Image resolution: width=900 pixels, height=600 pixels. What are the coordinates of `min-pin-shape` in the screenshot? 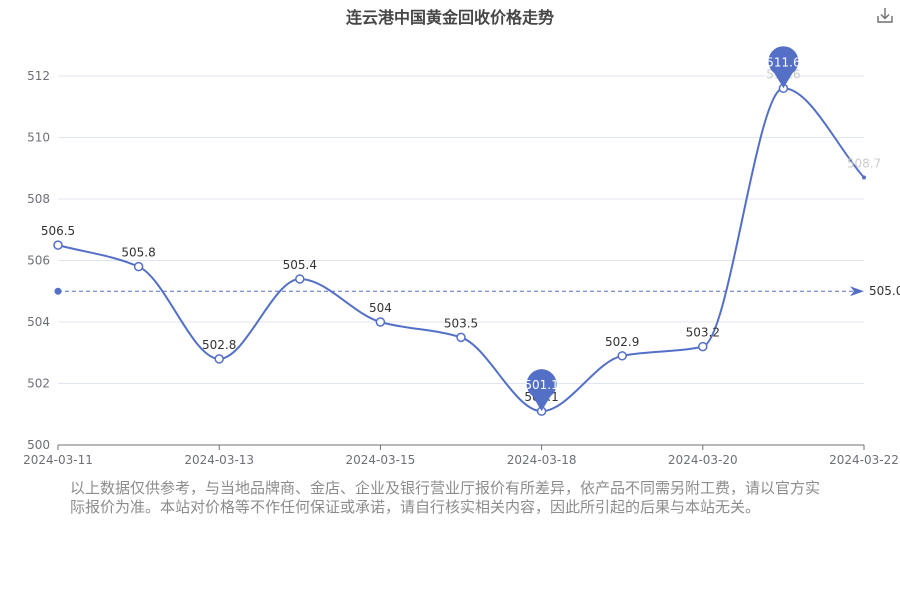 It's located at (541, 390).